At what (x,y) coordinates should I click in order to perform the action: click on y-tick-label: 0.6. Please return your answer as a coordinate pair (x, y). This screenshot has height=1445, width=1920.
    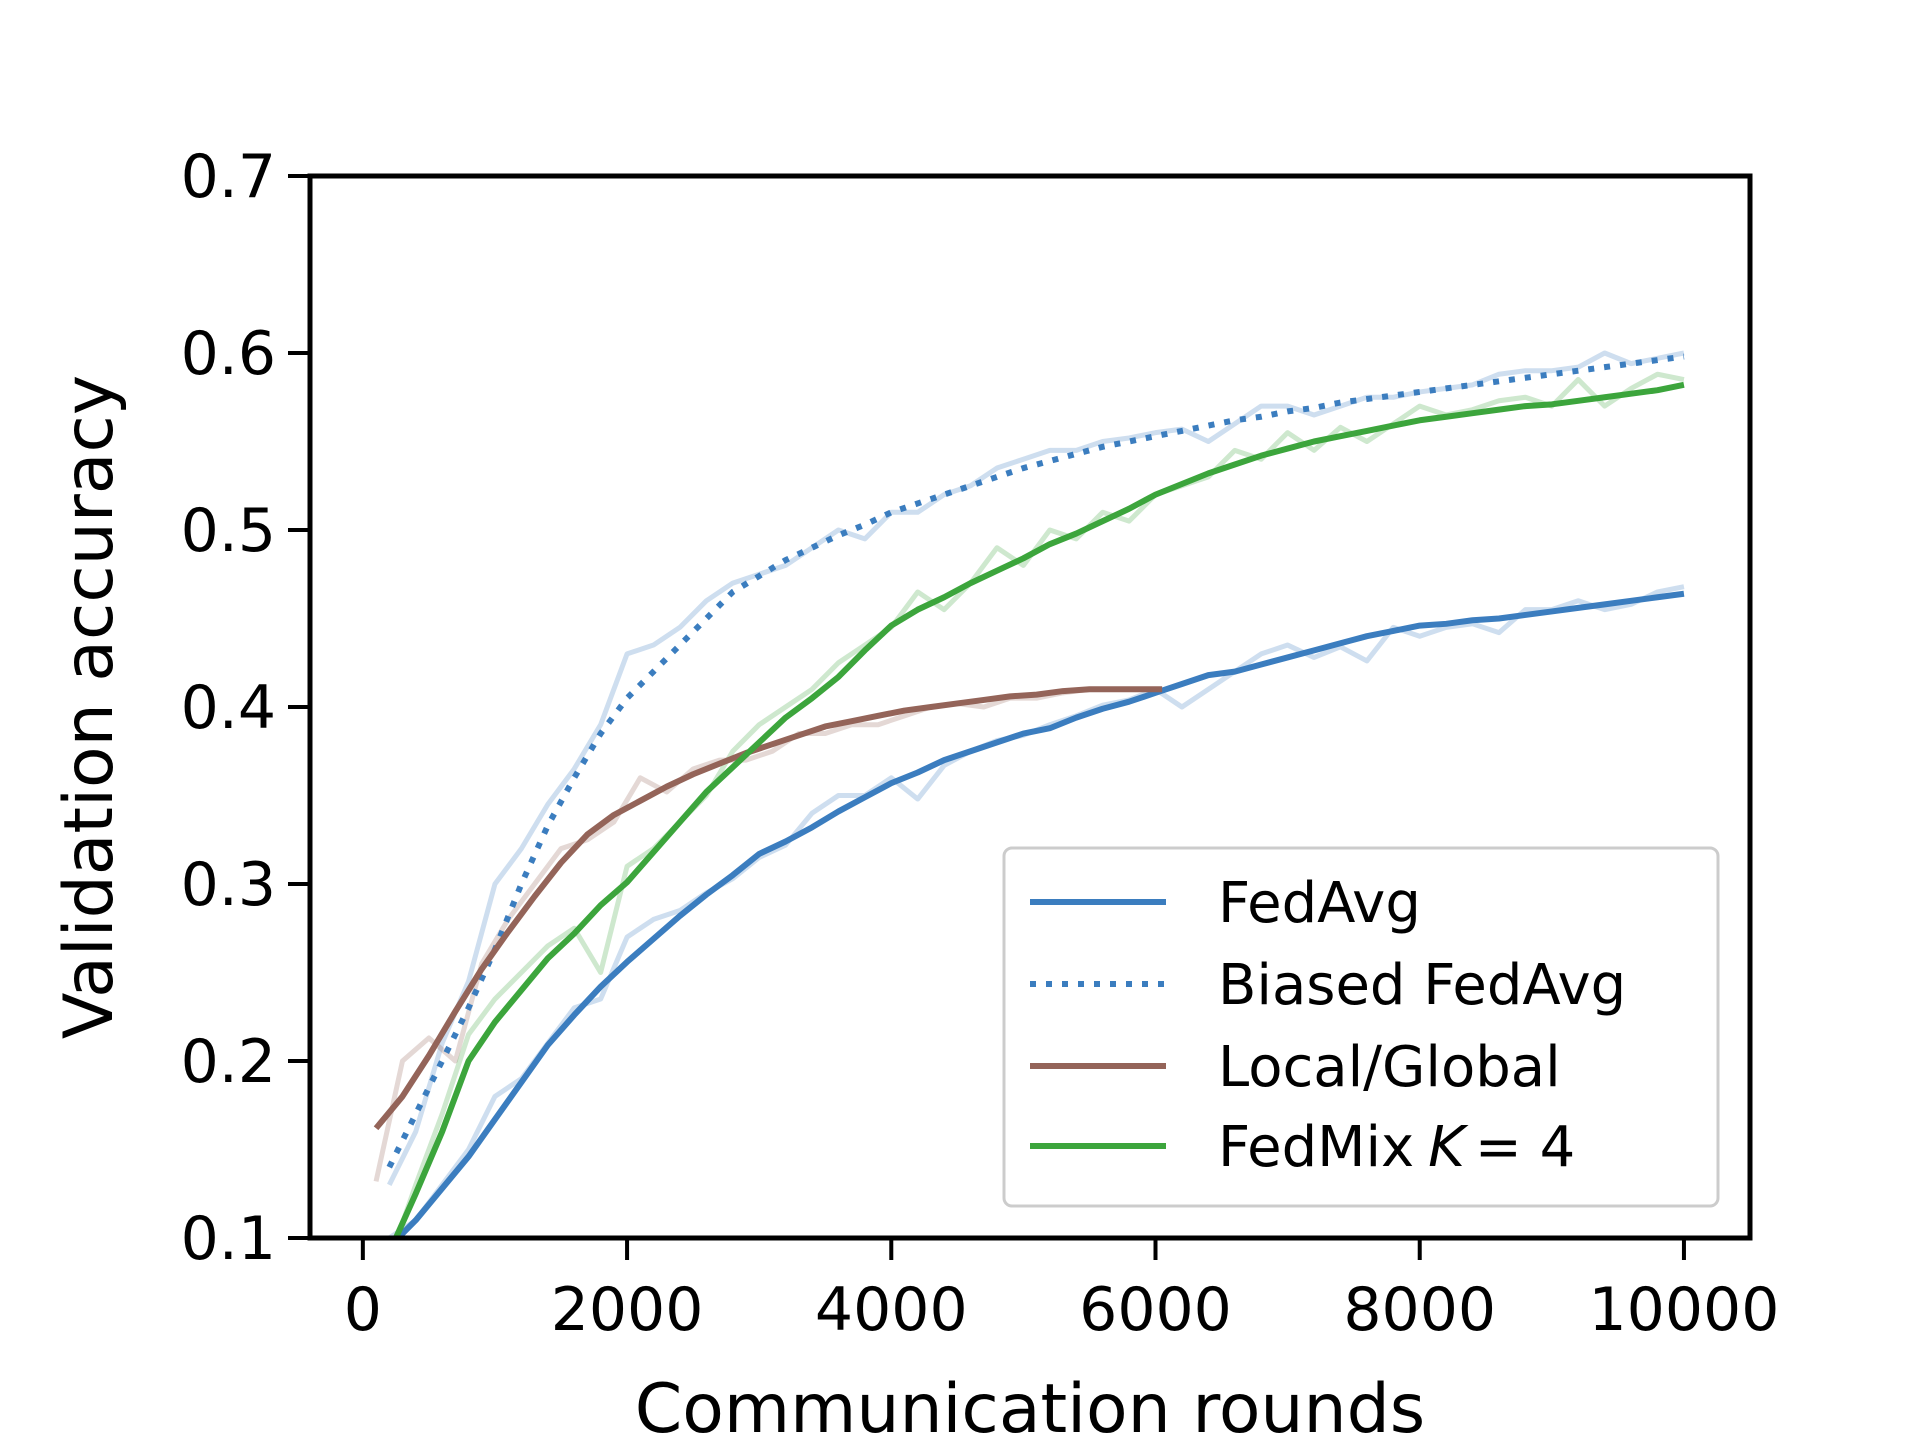
    Looking at the image, I should click on (228, 354).